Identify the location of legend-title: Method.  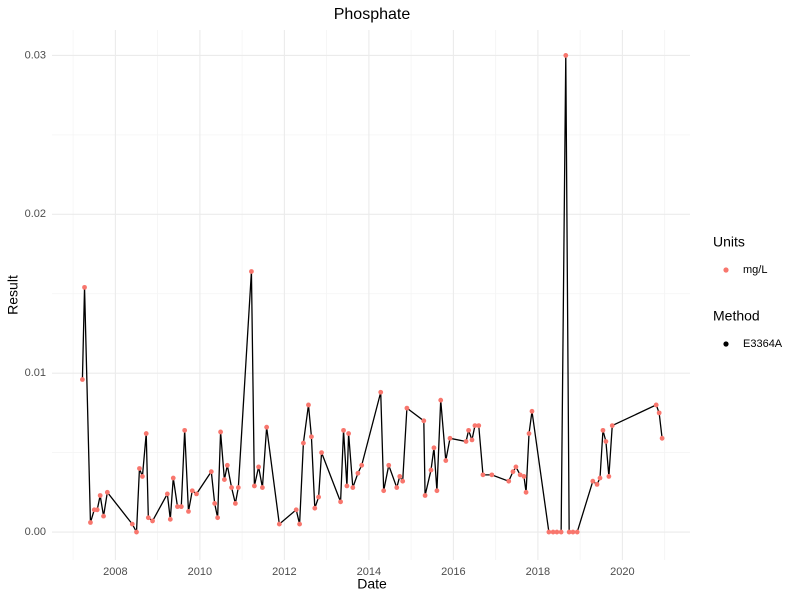
(736, 316).